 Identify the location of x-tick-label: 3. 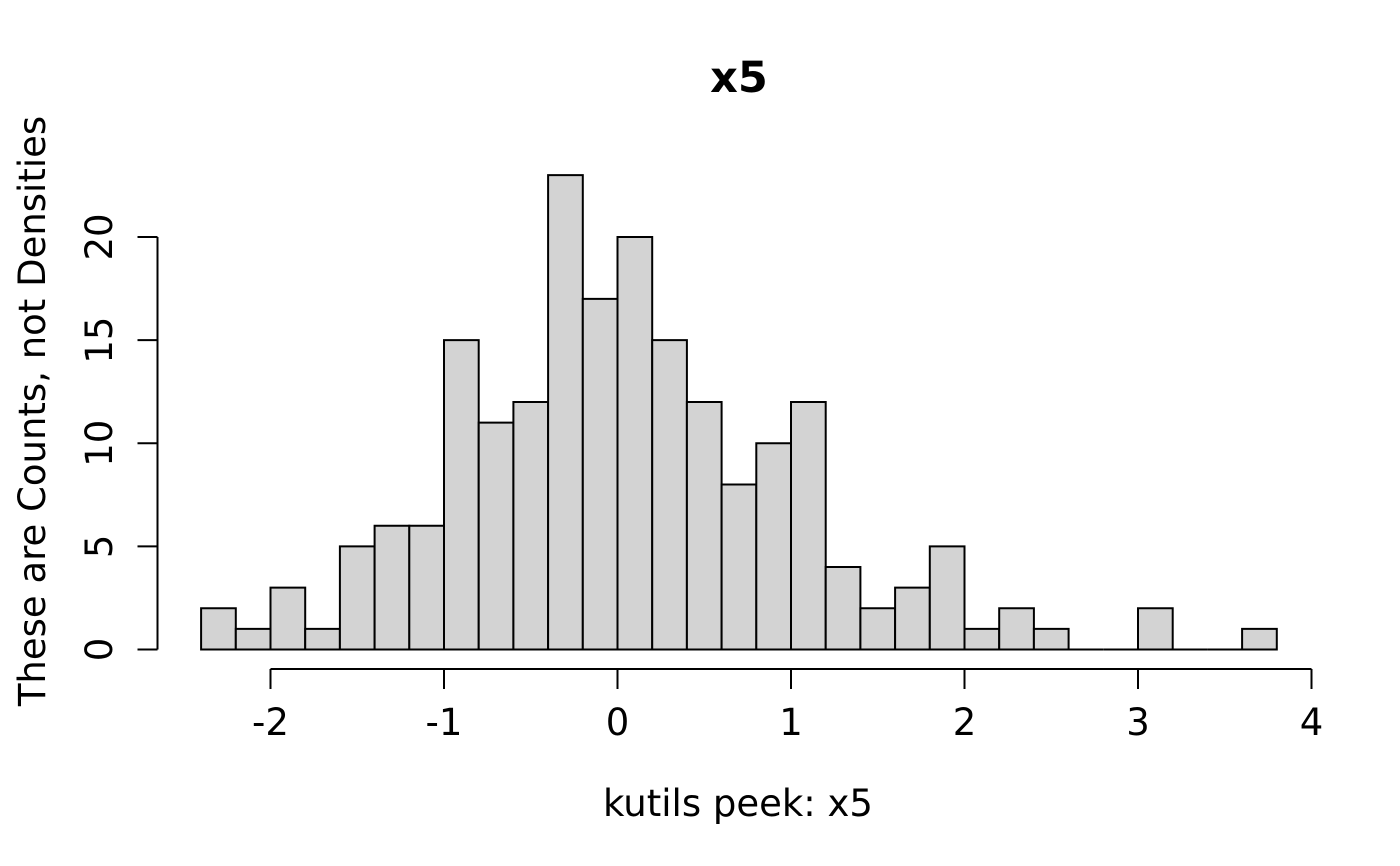
(1138, 722).